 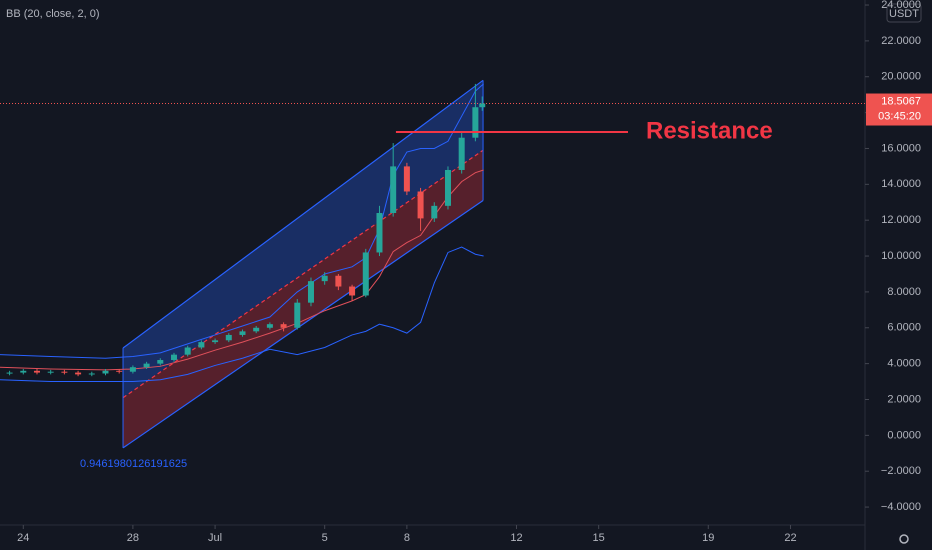 I want to click on price-tag, so click(x=899, y=109).